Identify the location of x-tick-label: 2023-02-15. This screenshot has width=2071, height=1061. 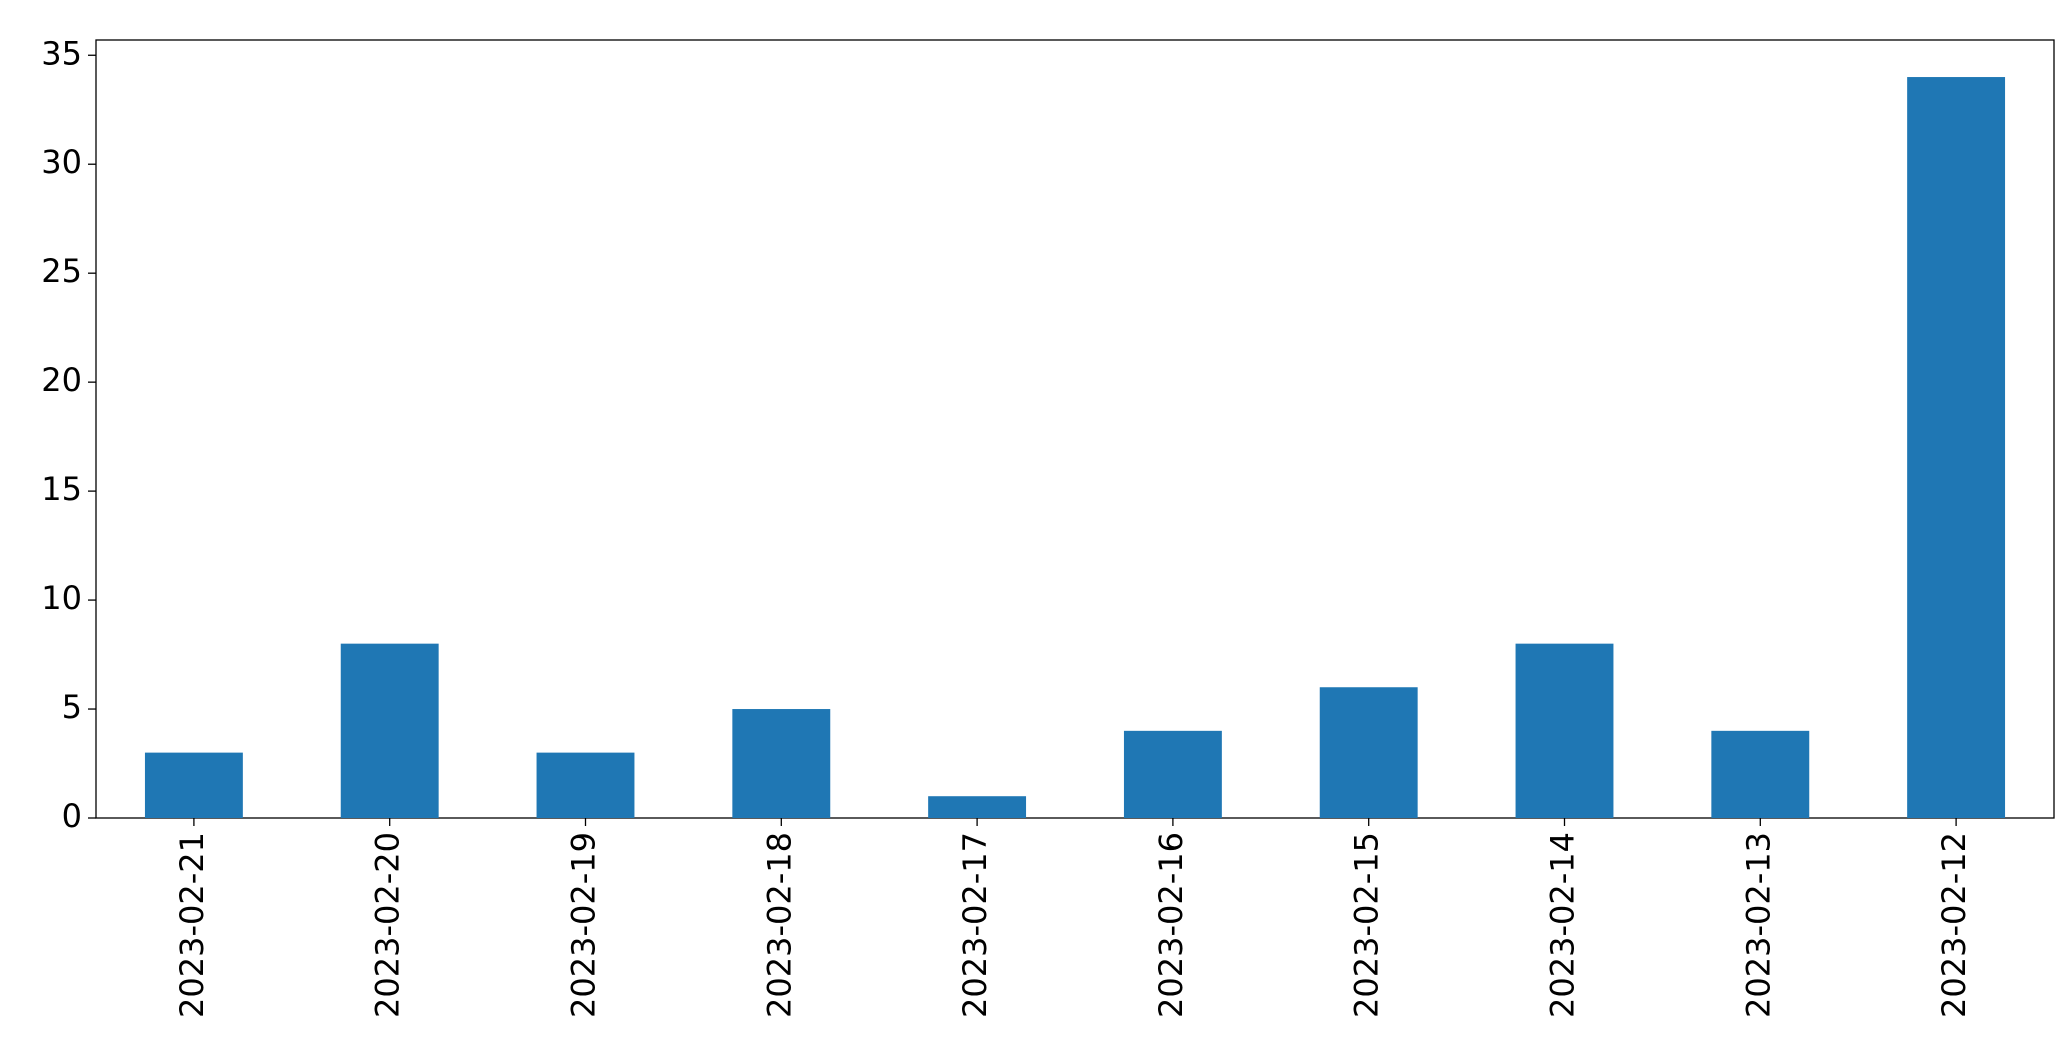
(1367, 925).